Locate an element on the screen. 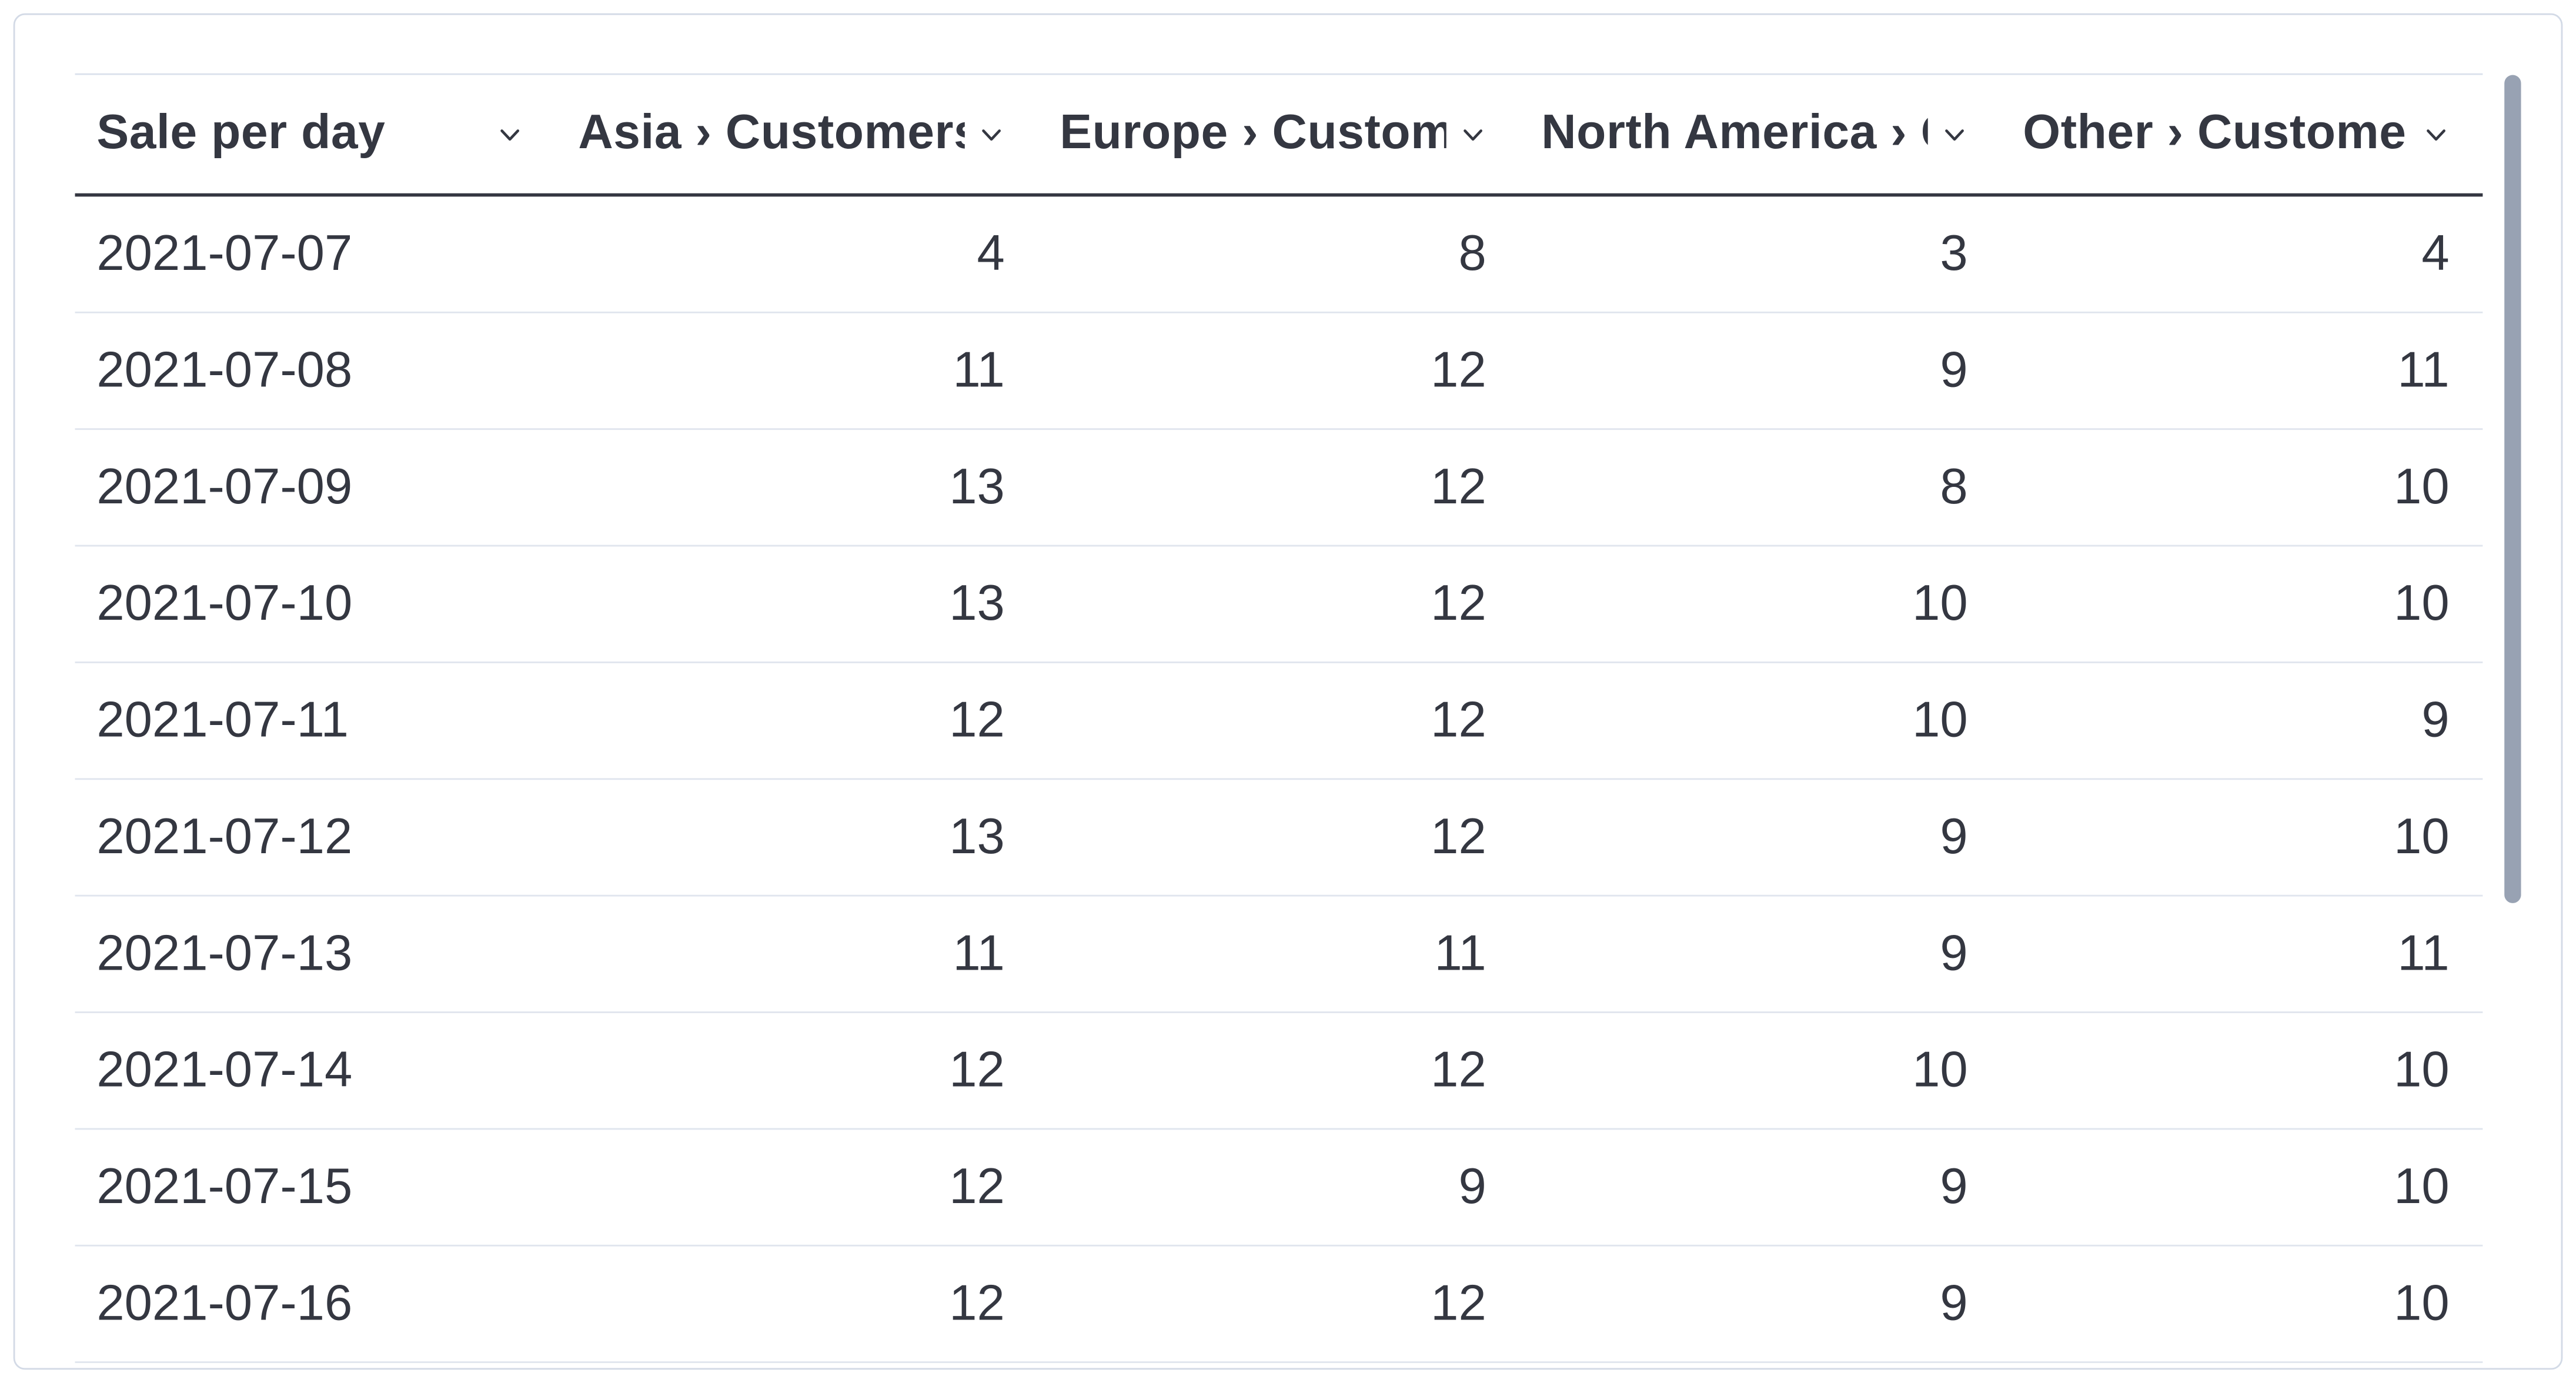 The image size is (2576, 1383). column-header-label: Other › Customers is located at coordinates (2216, 133).